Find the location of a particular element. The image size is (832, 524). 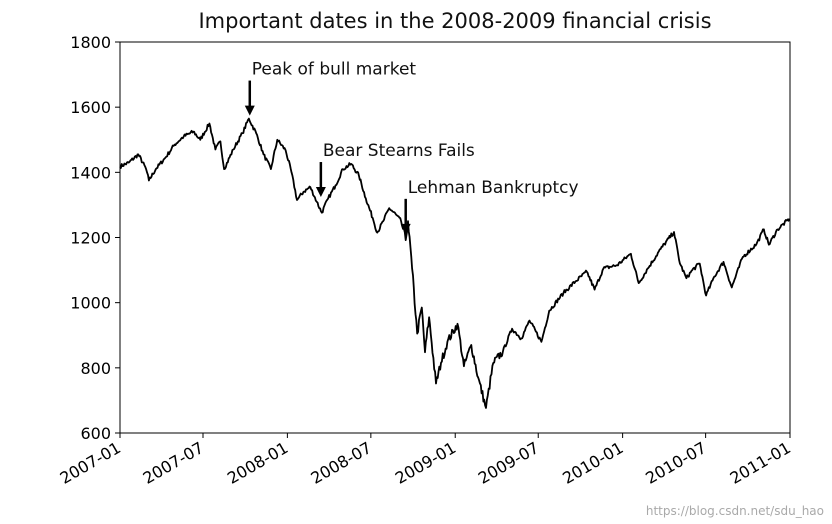

watermark: https://blog.csdn.net/sdu_hao is located at coordinates (734, 511).